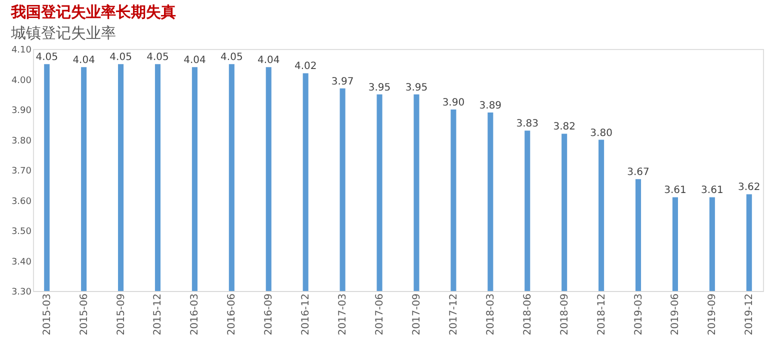 The image size is (773, 340). Describe the element at coordinates (21, 141) in the screenshot. I see `y-tick-label: 3.80` at that location.